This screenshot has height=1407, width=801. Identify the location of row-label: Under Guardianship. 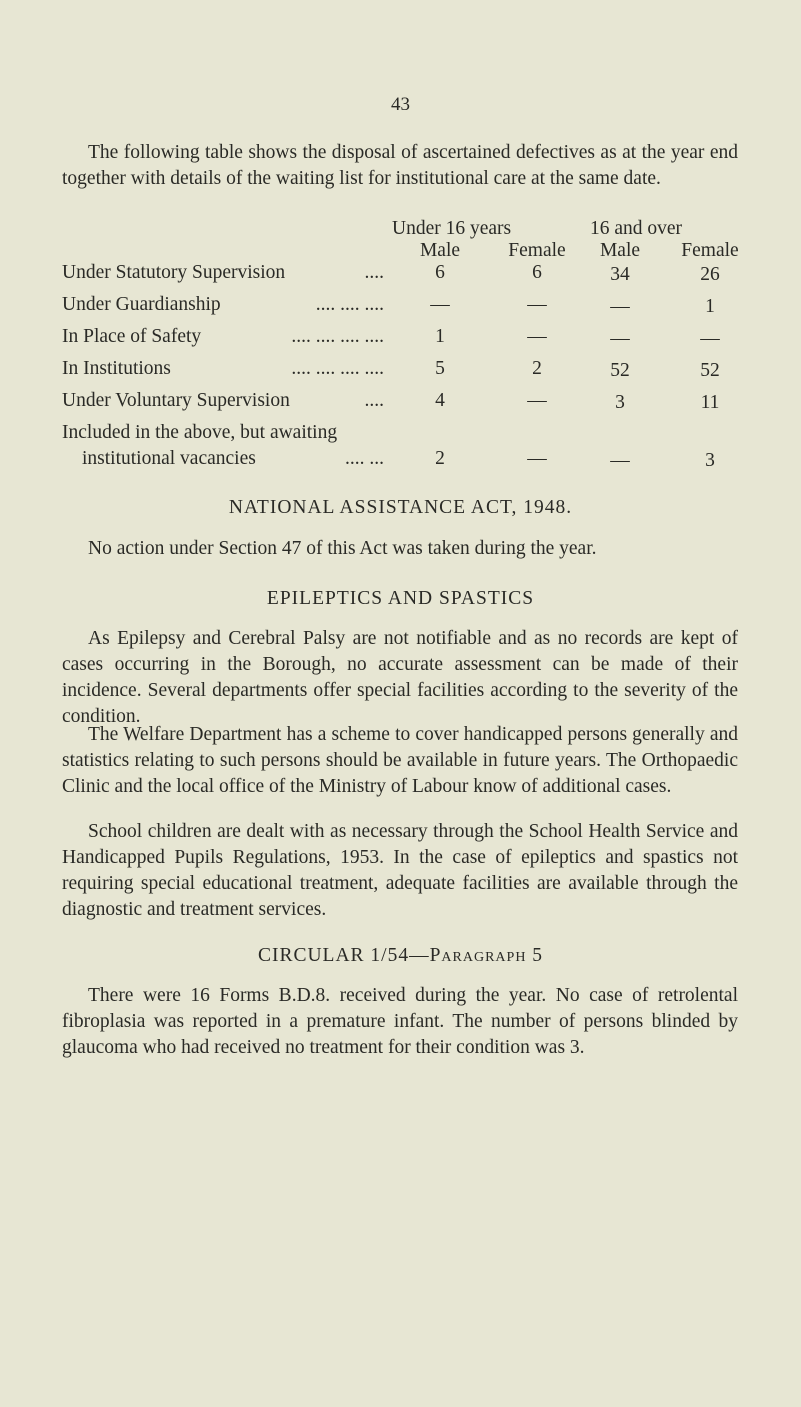
(141, 304).